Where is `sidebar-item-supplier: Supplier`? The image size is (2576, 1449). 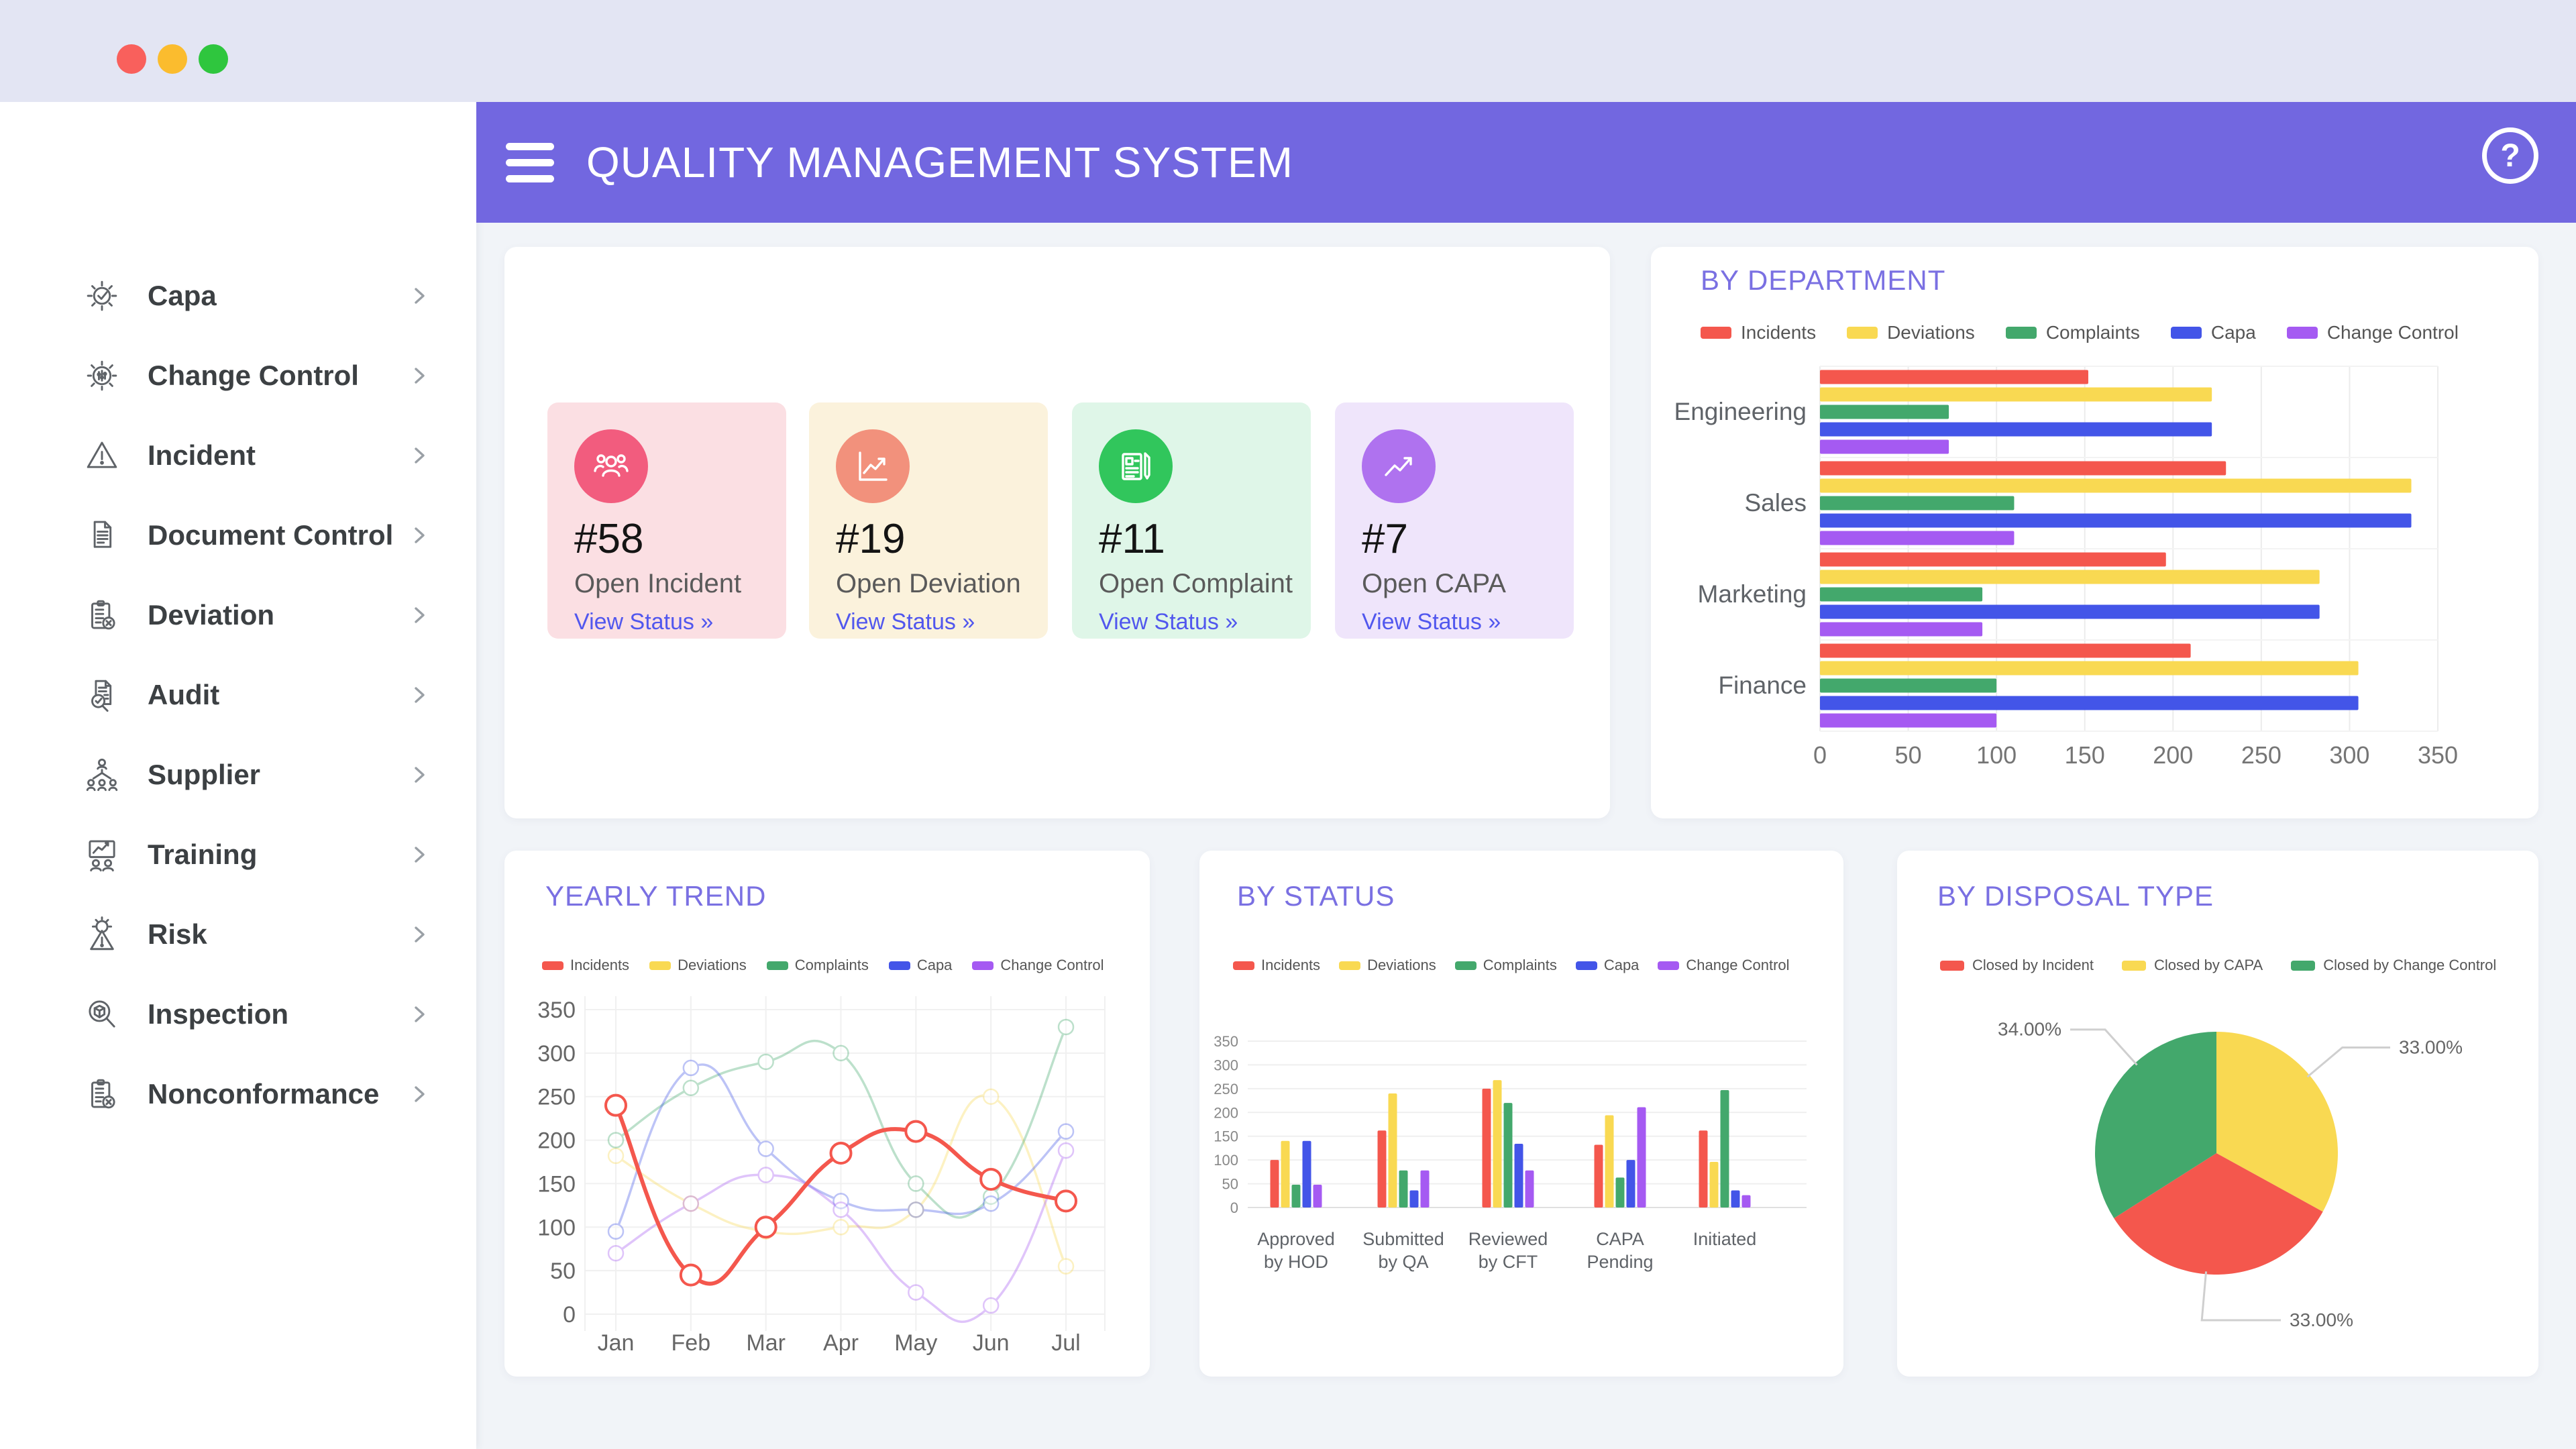
sidebar-item-supplier: Supplier is located at coordinates (238, 774).